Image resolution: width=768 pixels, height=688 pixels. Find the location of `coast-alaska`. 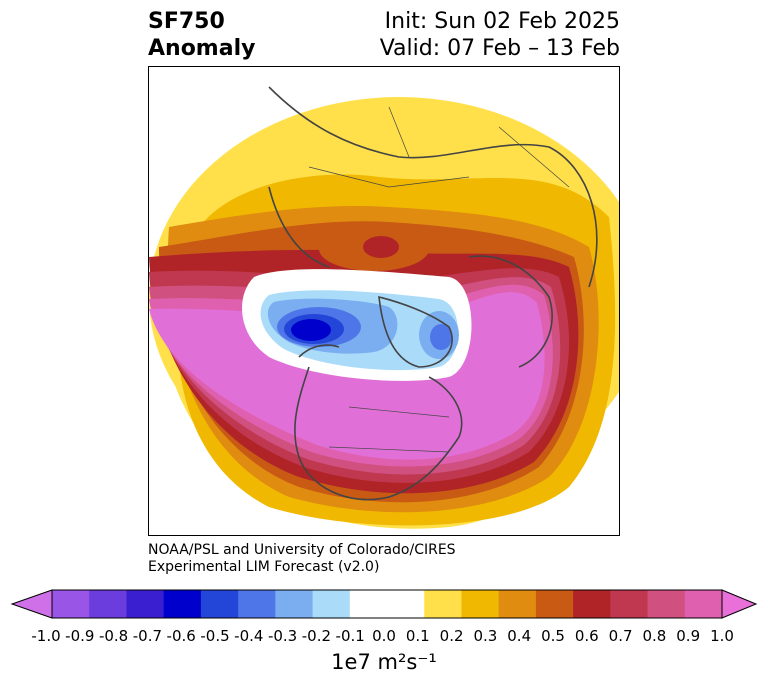

coast-alaska is located at coordinates (319, 351).